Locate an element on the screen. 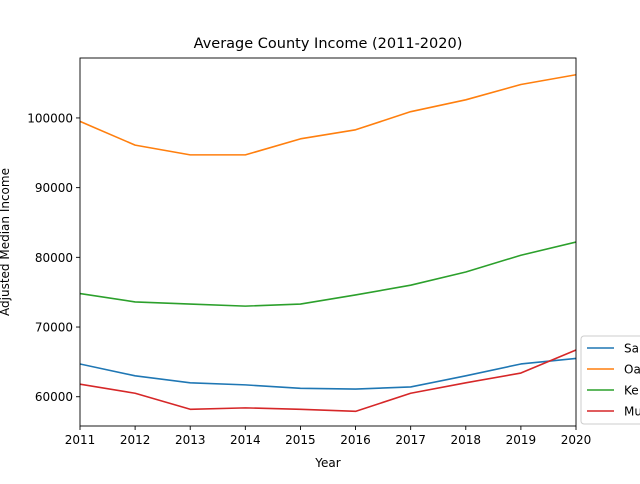 The height and width of the screenshot is (484, 640). x-tick-label: 2017 is located at coordinates (410, 440).